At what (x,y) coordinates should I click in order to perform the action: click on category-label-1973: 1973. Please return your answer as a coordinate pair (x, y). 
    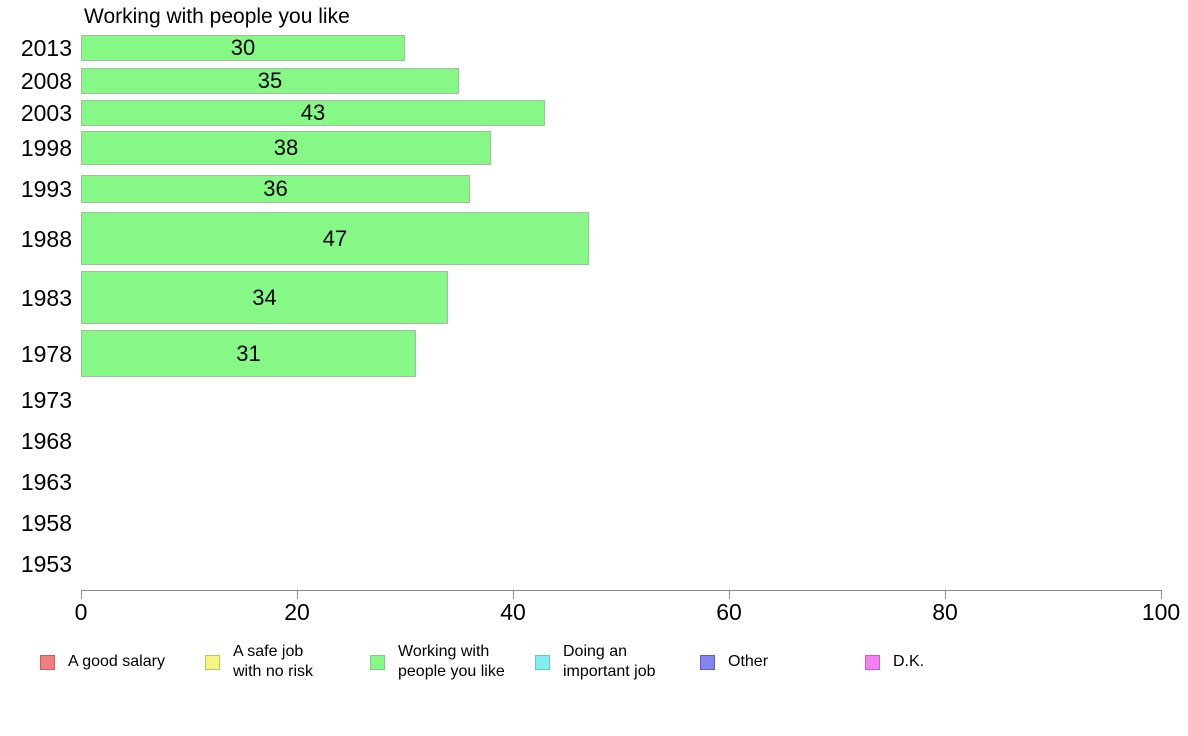
    Looking at the image, I should click on (46, 400).